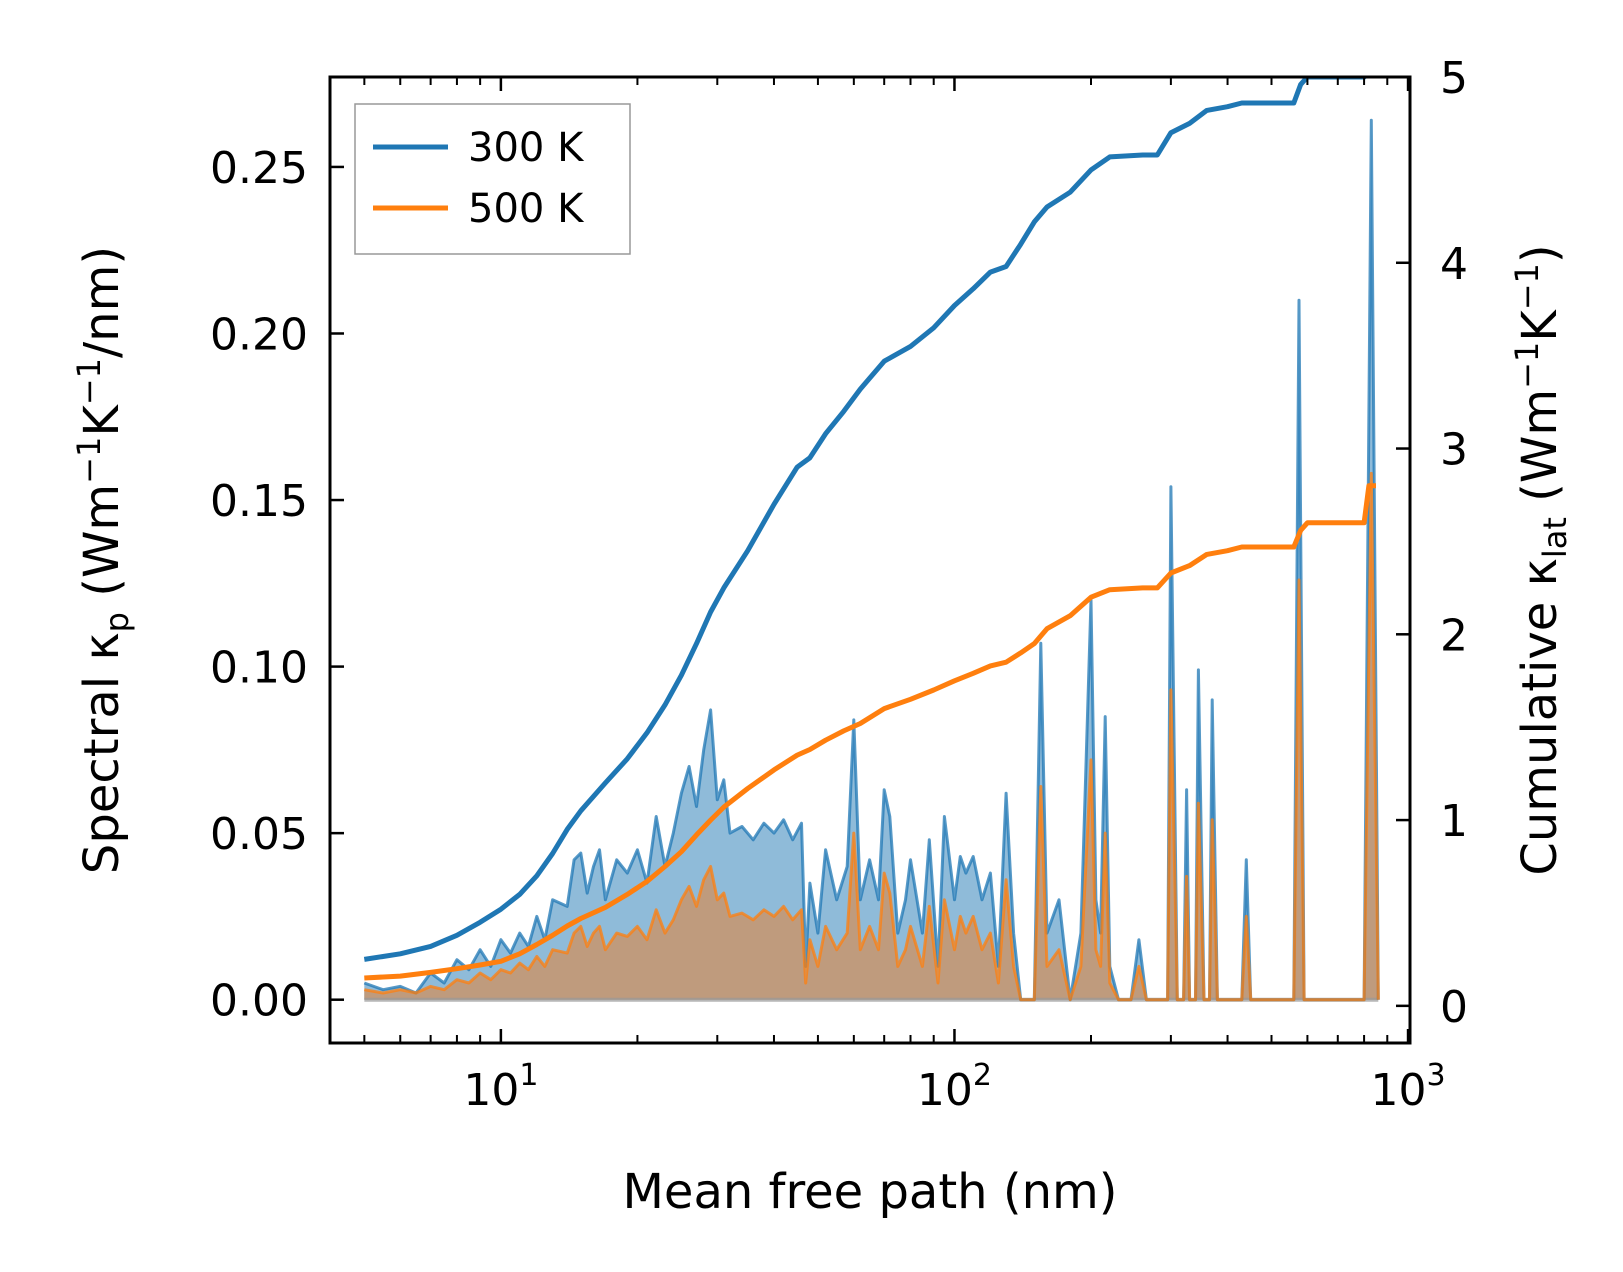  I want to click on y-left-sup2: −1, so click(89, 381).